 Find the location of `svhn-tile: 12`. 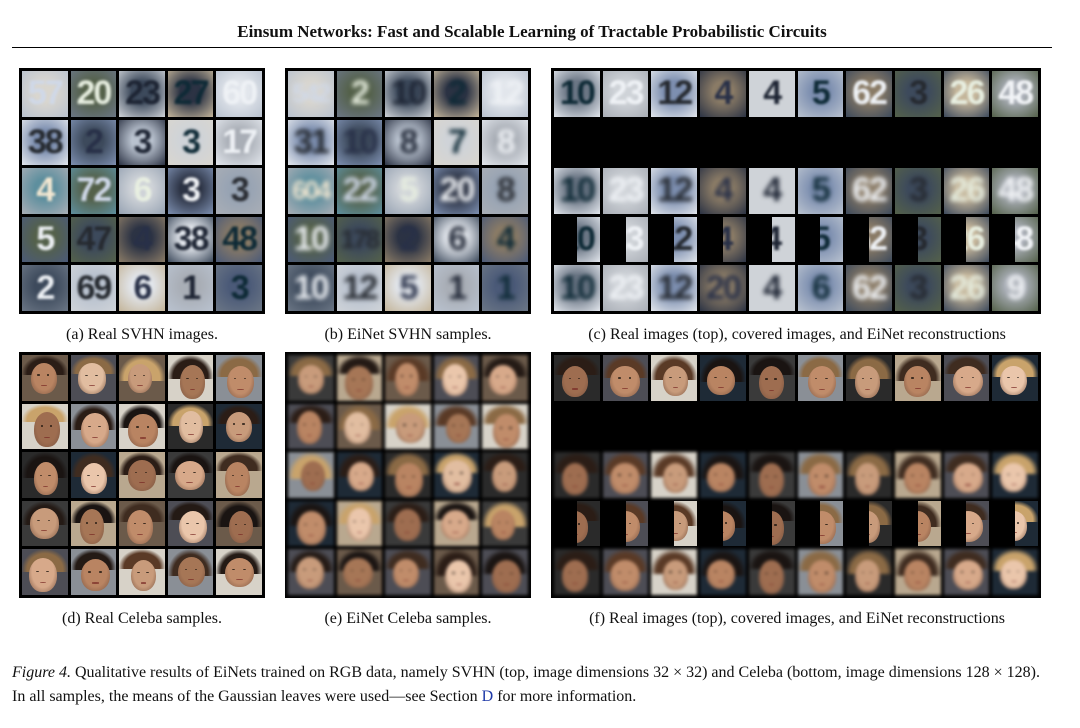

svhn-tile: 12 is located at coordinates (674, 239).